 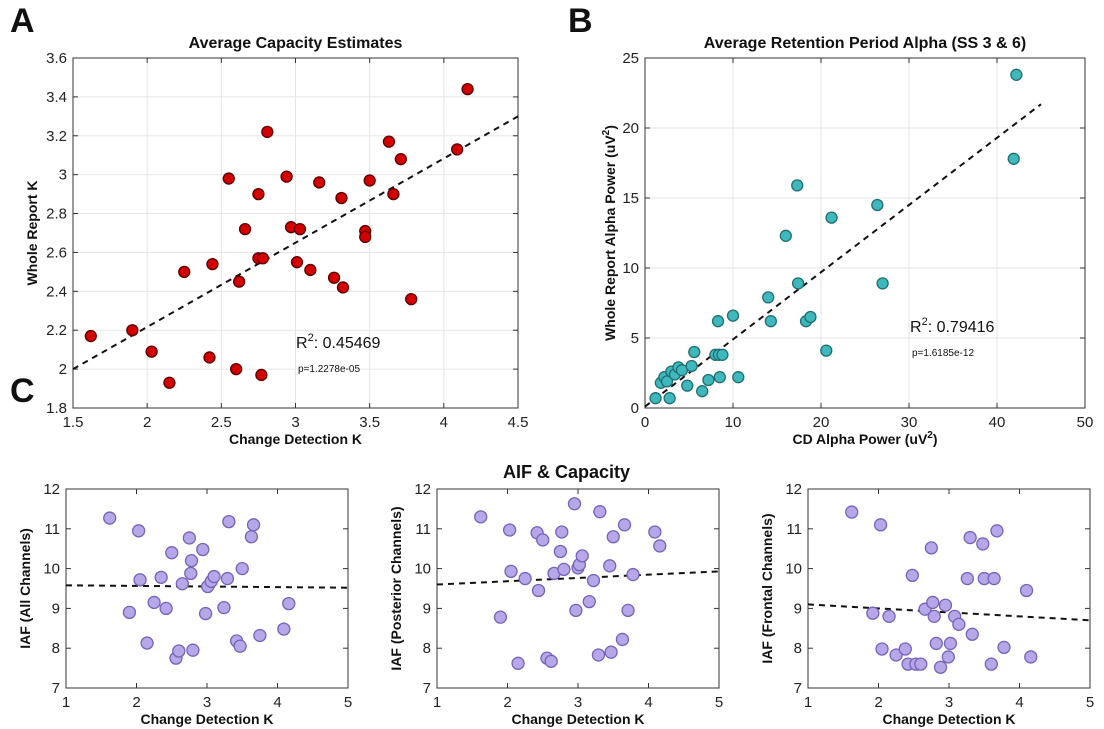 What do you see at coordinates (427, 648) in the screenshot?
I see `y-tick-label: 8` at bounding box center [427, 648].